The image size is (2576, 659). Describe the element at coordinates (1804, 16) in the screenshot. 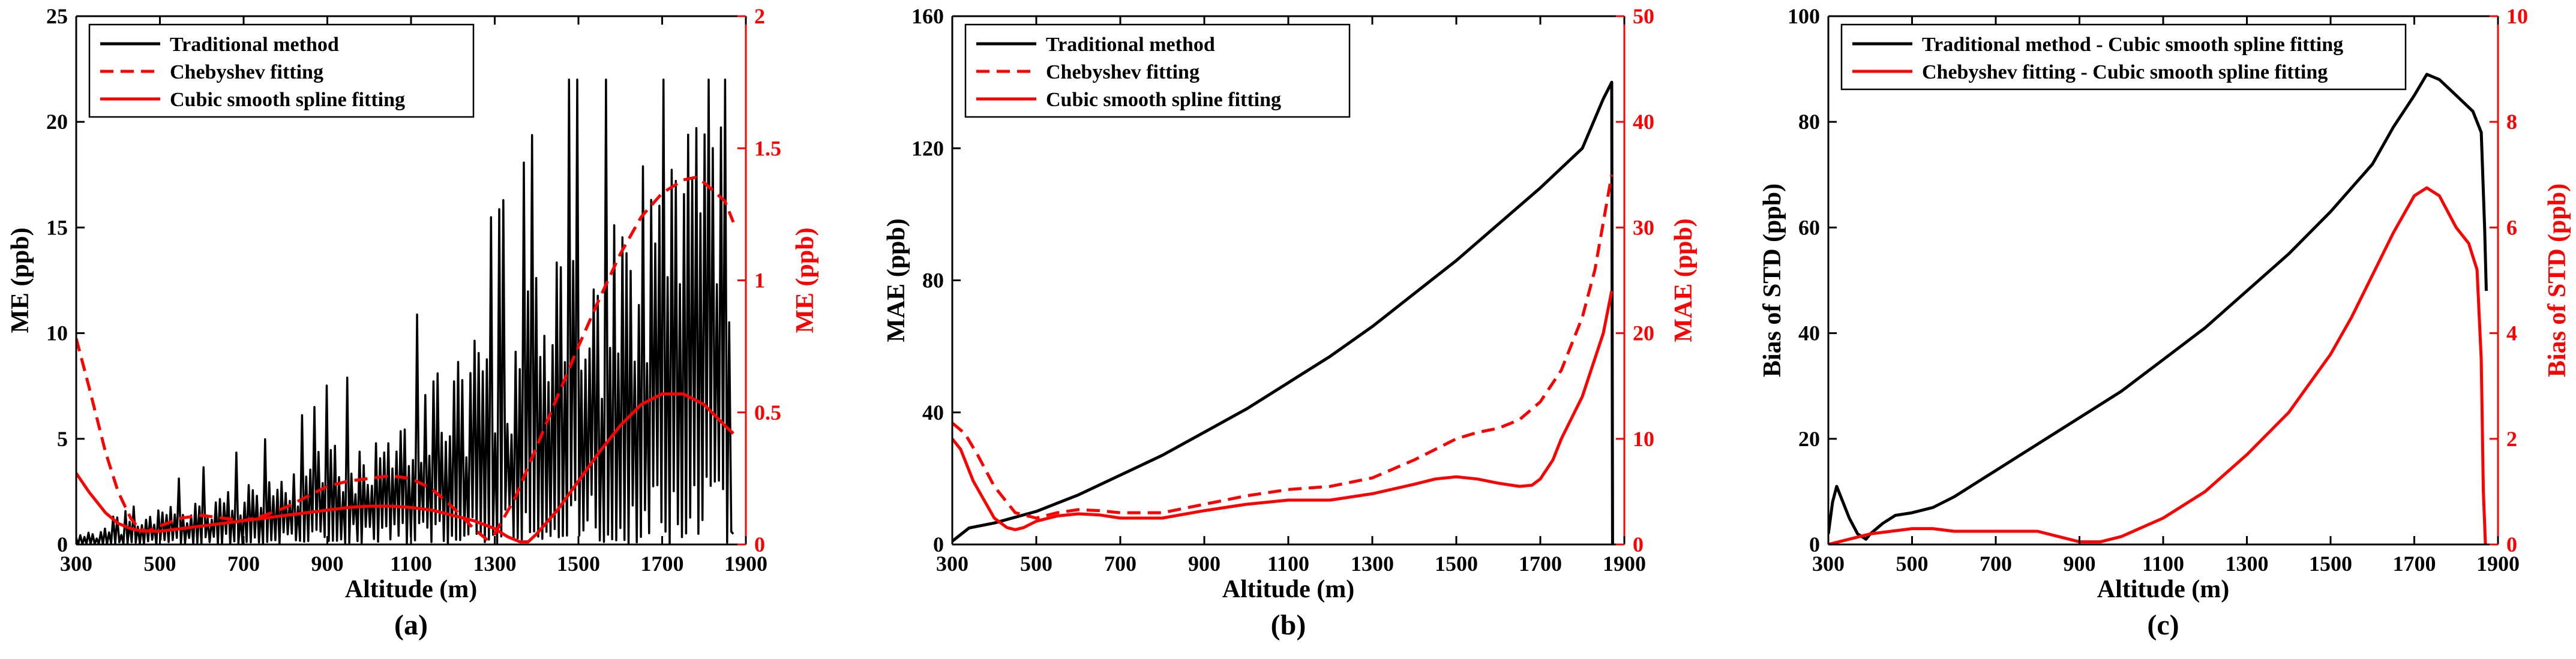

I see `y-tick-label-left: 100` at that location.